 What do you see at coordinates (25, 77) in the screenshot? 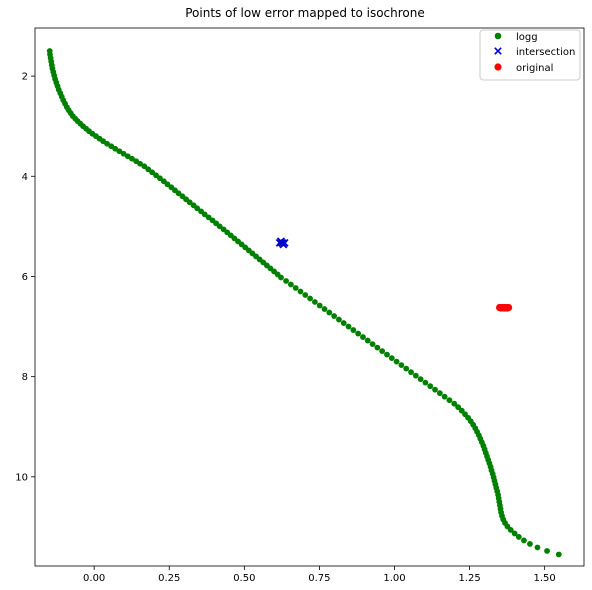
I see `y-tick-label: 2` at bounding box center [25, 77].